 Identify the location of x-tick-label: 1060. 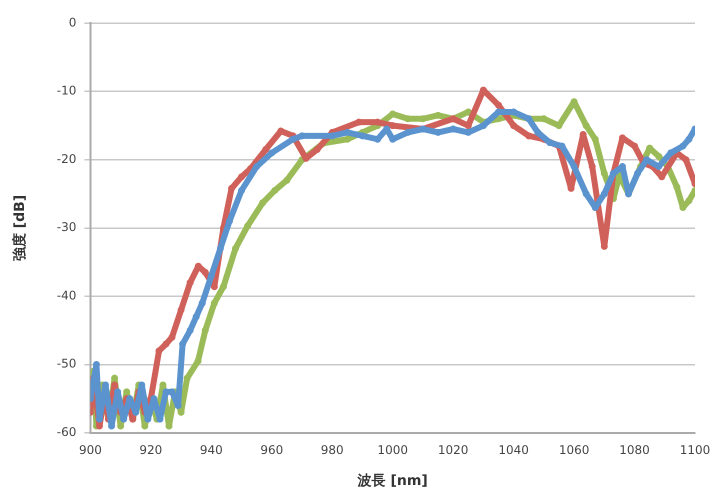
(574, 450).